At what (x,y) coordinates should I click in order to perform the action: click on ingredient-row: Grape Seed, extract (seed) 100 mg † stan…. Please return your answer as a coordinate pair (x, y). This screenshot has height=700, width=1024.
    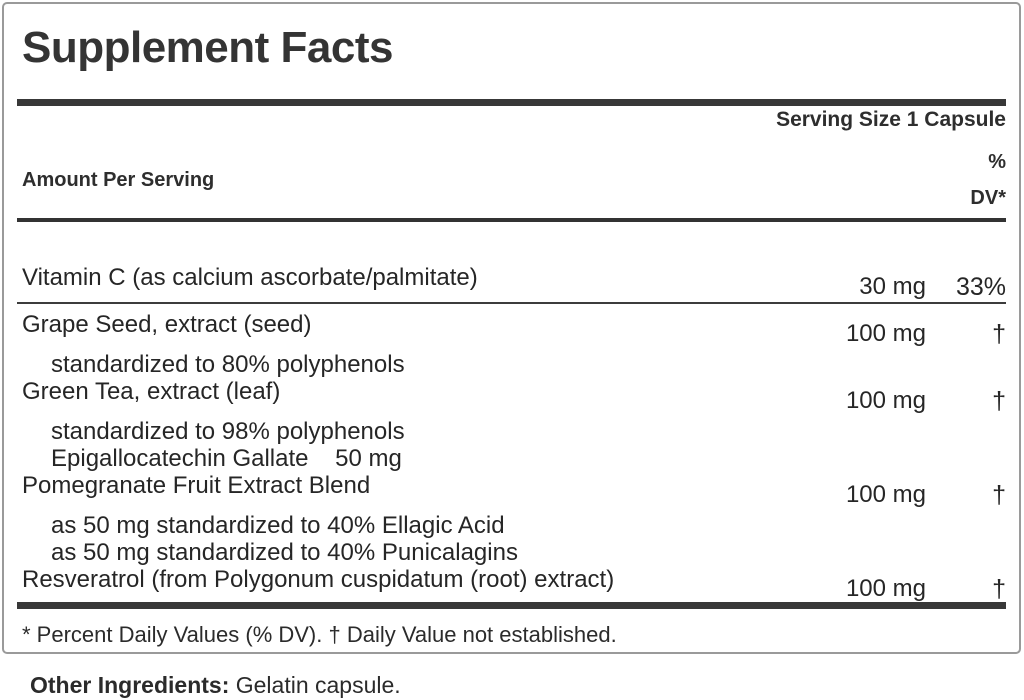
    Looking at the image, I should click on (511, 344).